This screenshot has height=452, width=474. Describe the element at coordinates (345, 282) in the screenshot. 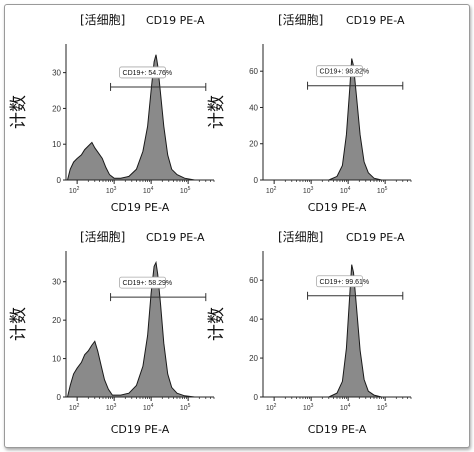

I see `gate-percent-label: CD19+: 99.61%` at that location.